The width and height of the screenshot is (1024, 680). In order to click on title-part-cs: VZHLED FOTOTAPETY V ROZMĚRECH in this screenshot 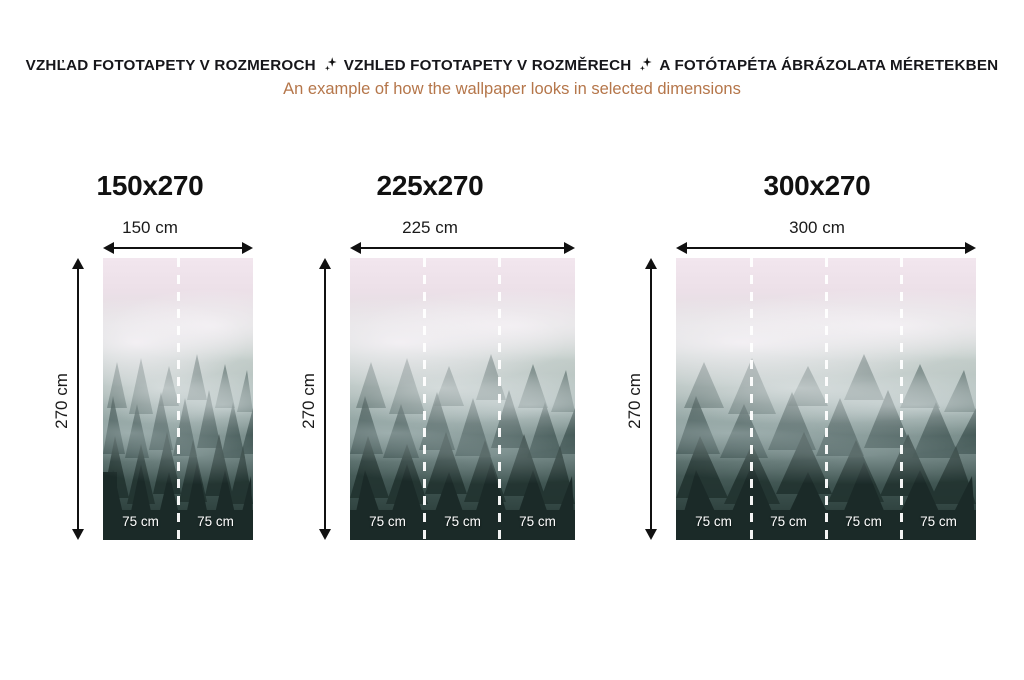, I will do `click(487, 65)`.